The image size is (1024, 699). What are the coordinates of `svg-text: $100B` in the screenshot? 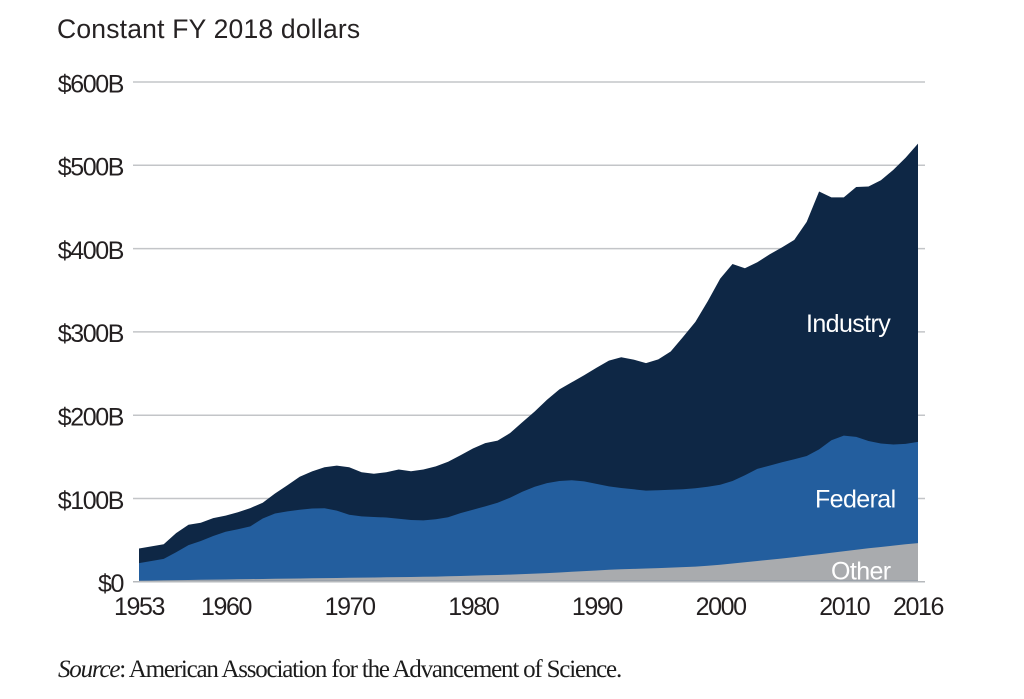 It's located at (91, 501).